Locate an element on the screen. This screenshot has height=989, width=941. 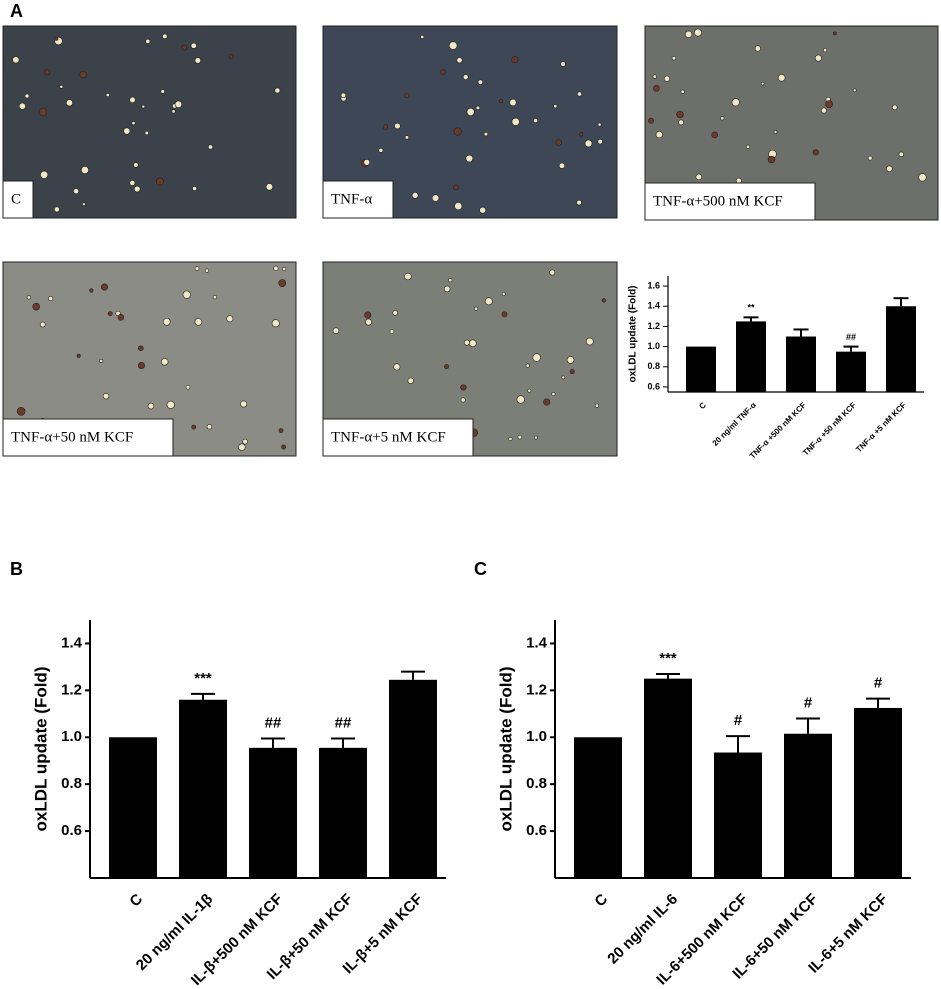
image-caption: TNF-α+50 nM KCF is located at coordinates (72, 437).